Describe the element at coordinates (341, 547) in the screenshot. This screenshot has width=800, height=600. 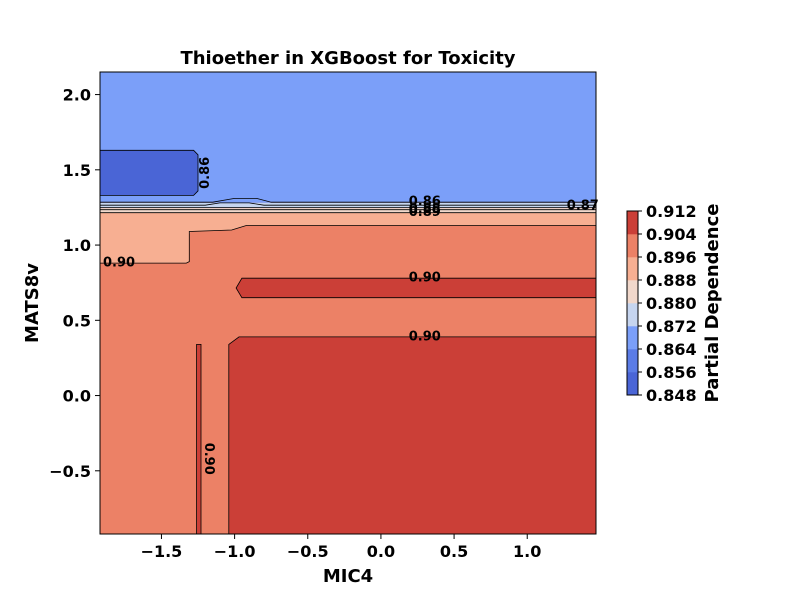
I see `x-axis-ticks: −1.5 −1.0 −0.5 0.0 0.5 1.0` at that location.